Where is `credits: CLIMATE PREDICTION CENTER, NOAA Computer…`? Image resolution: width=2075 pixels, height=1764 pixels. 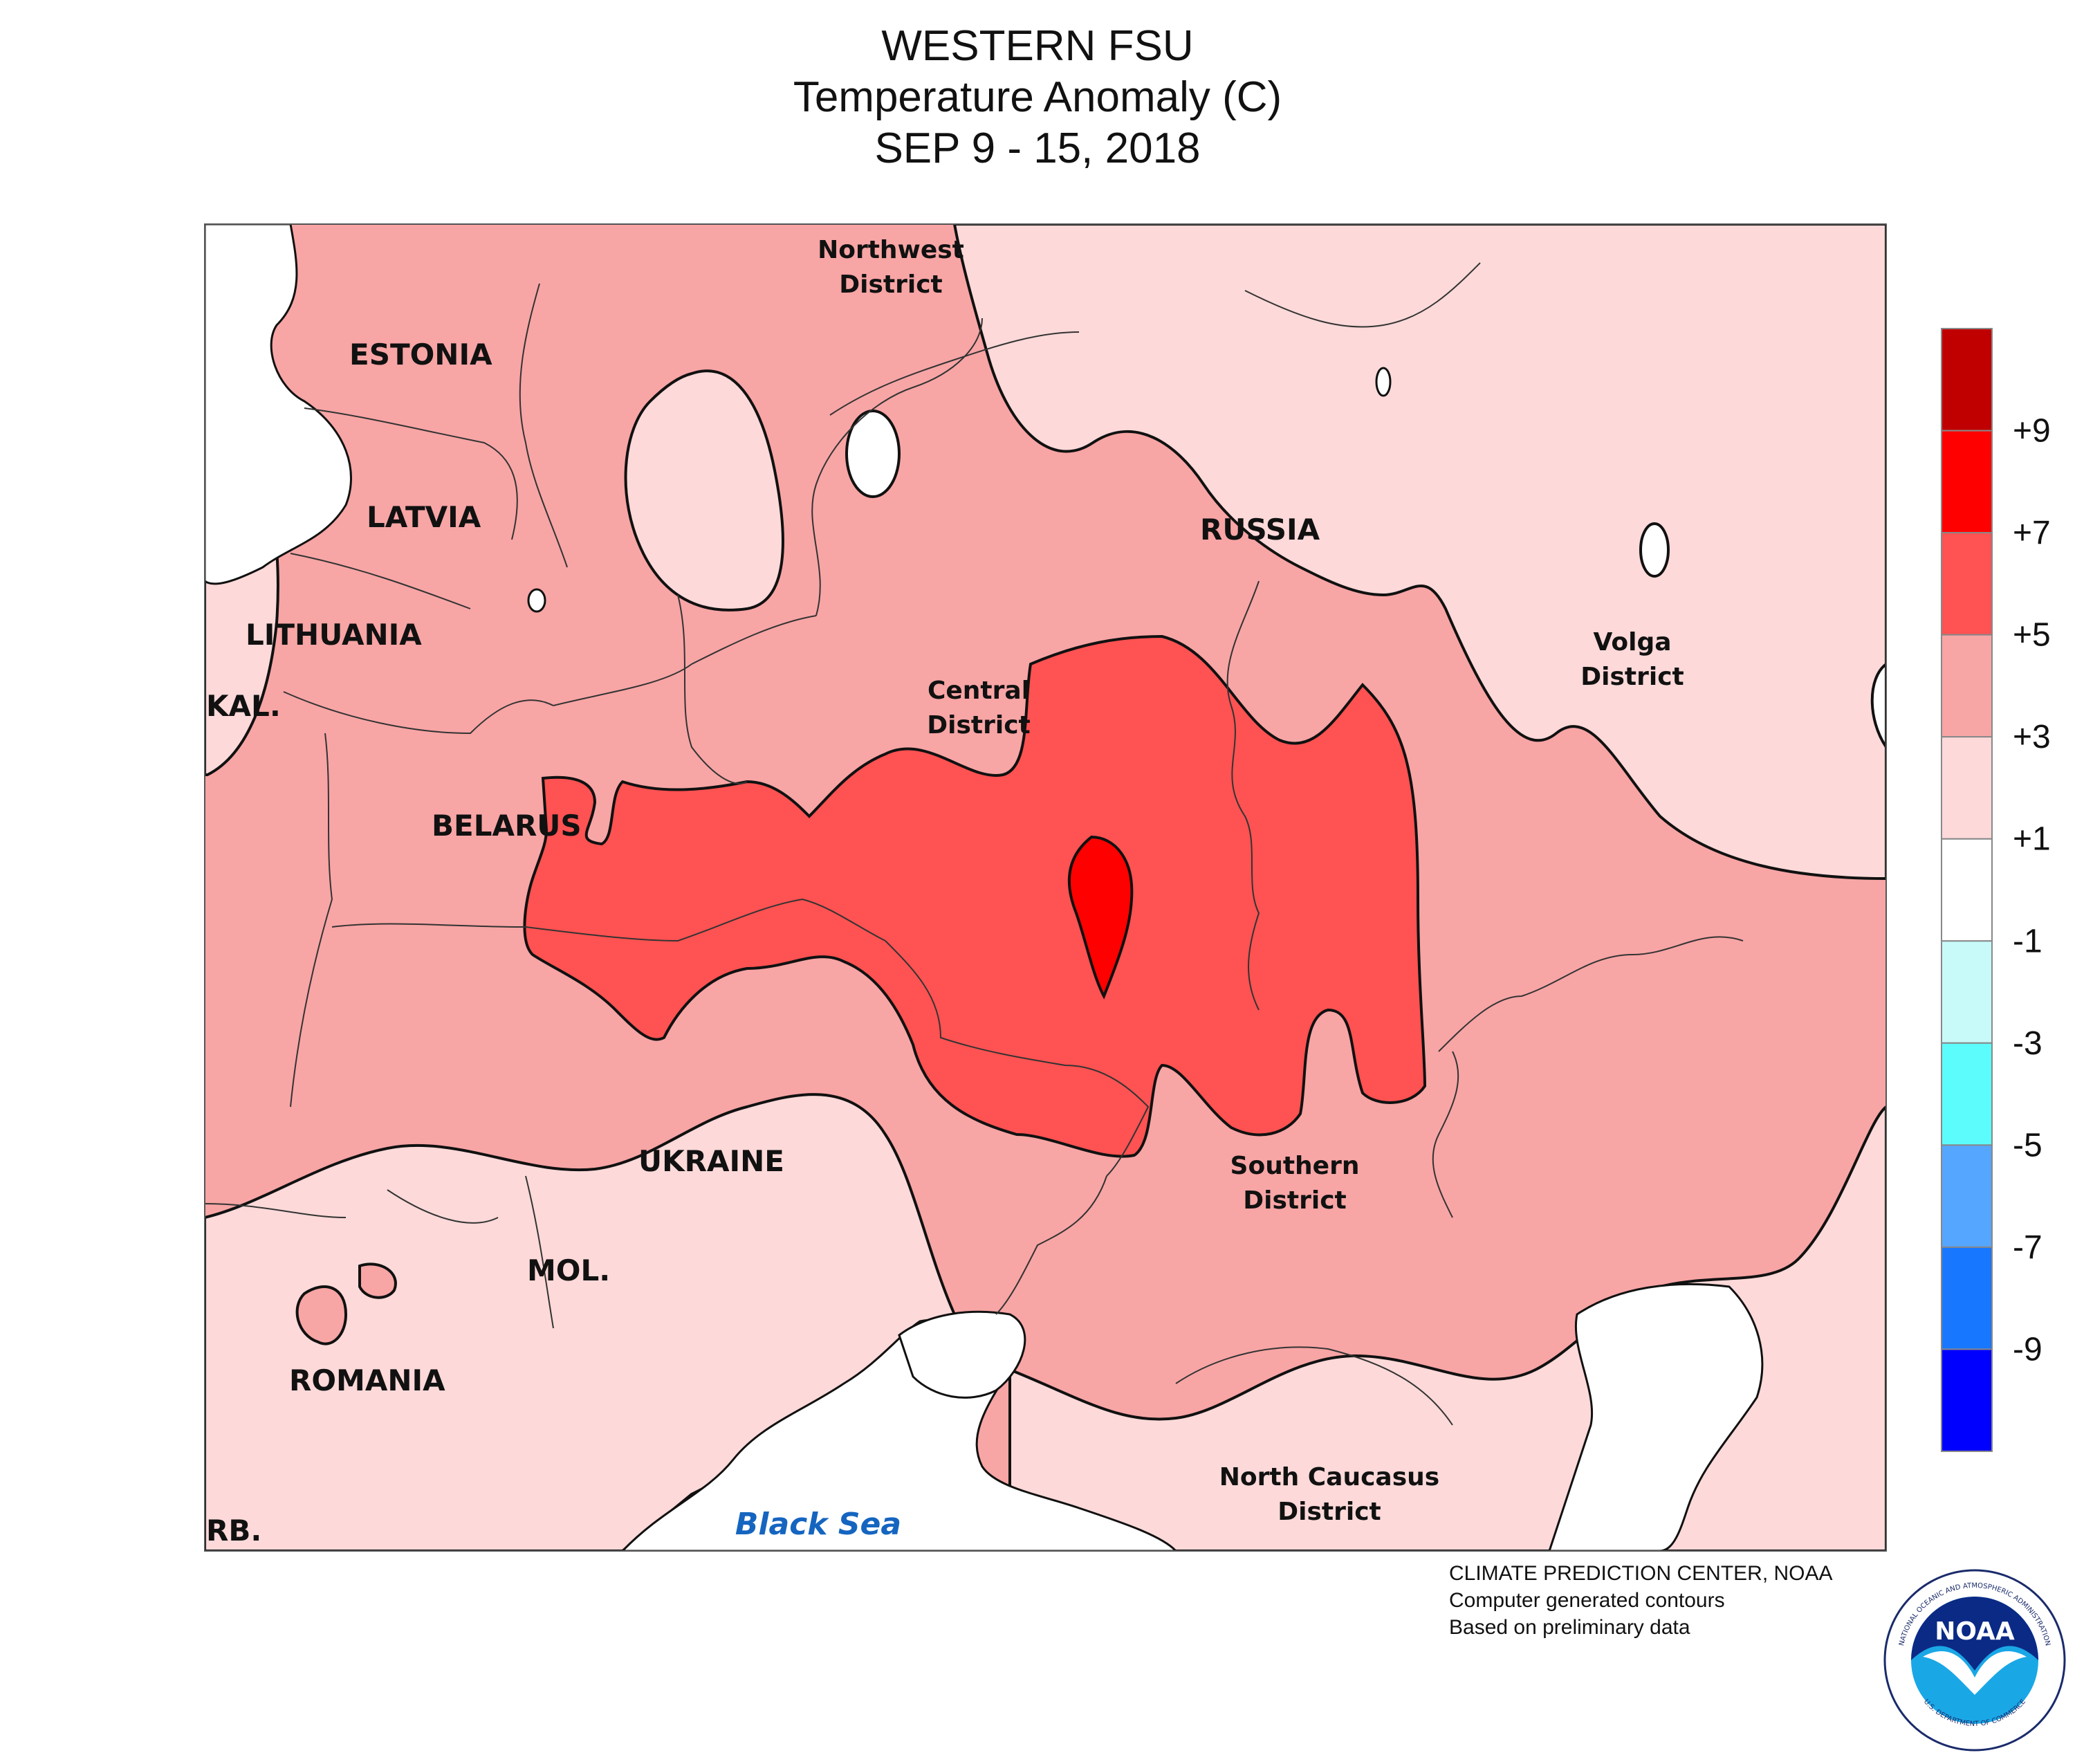 credits: CLIMATE PREDICTION CENTER, NOAA Computer… is located at coordinates (1641, 1600).